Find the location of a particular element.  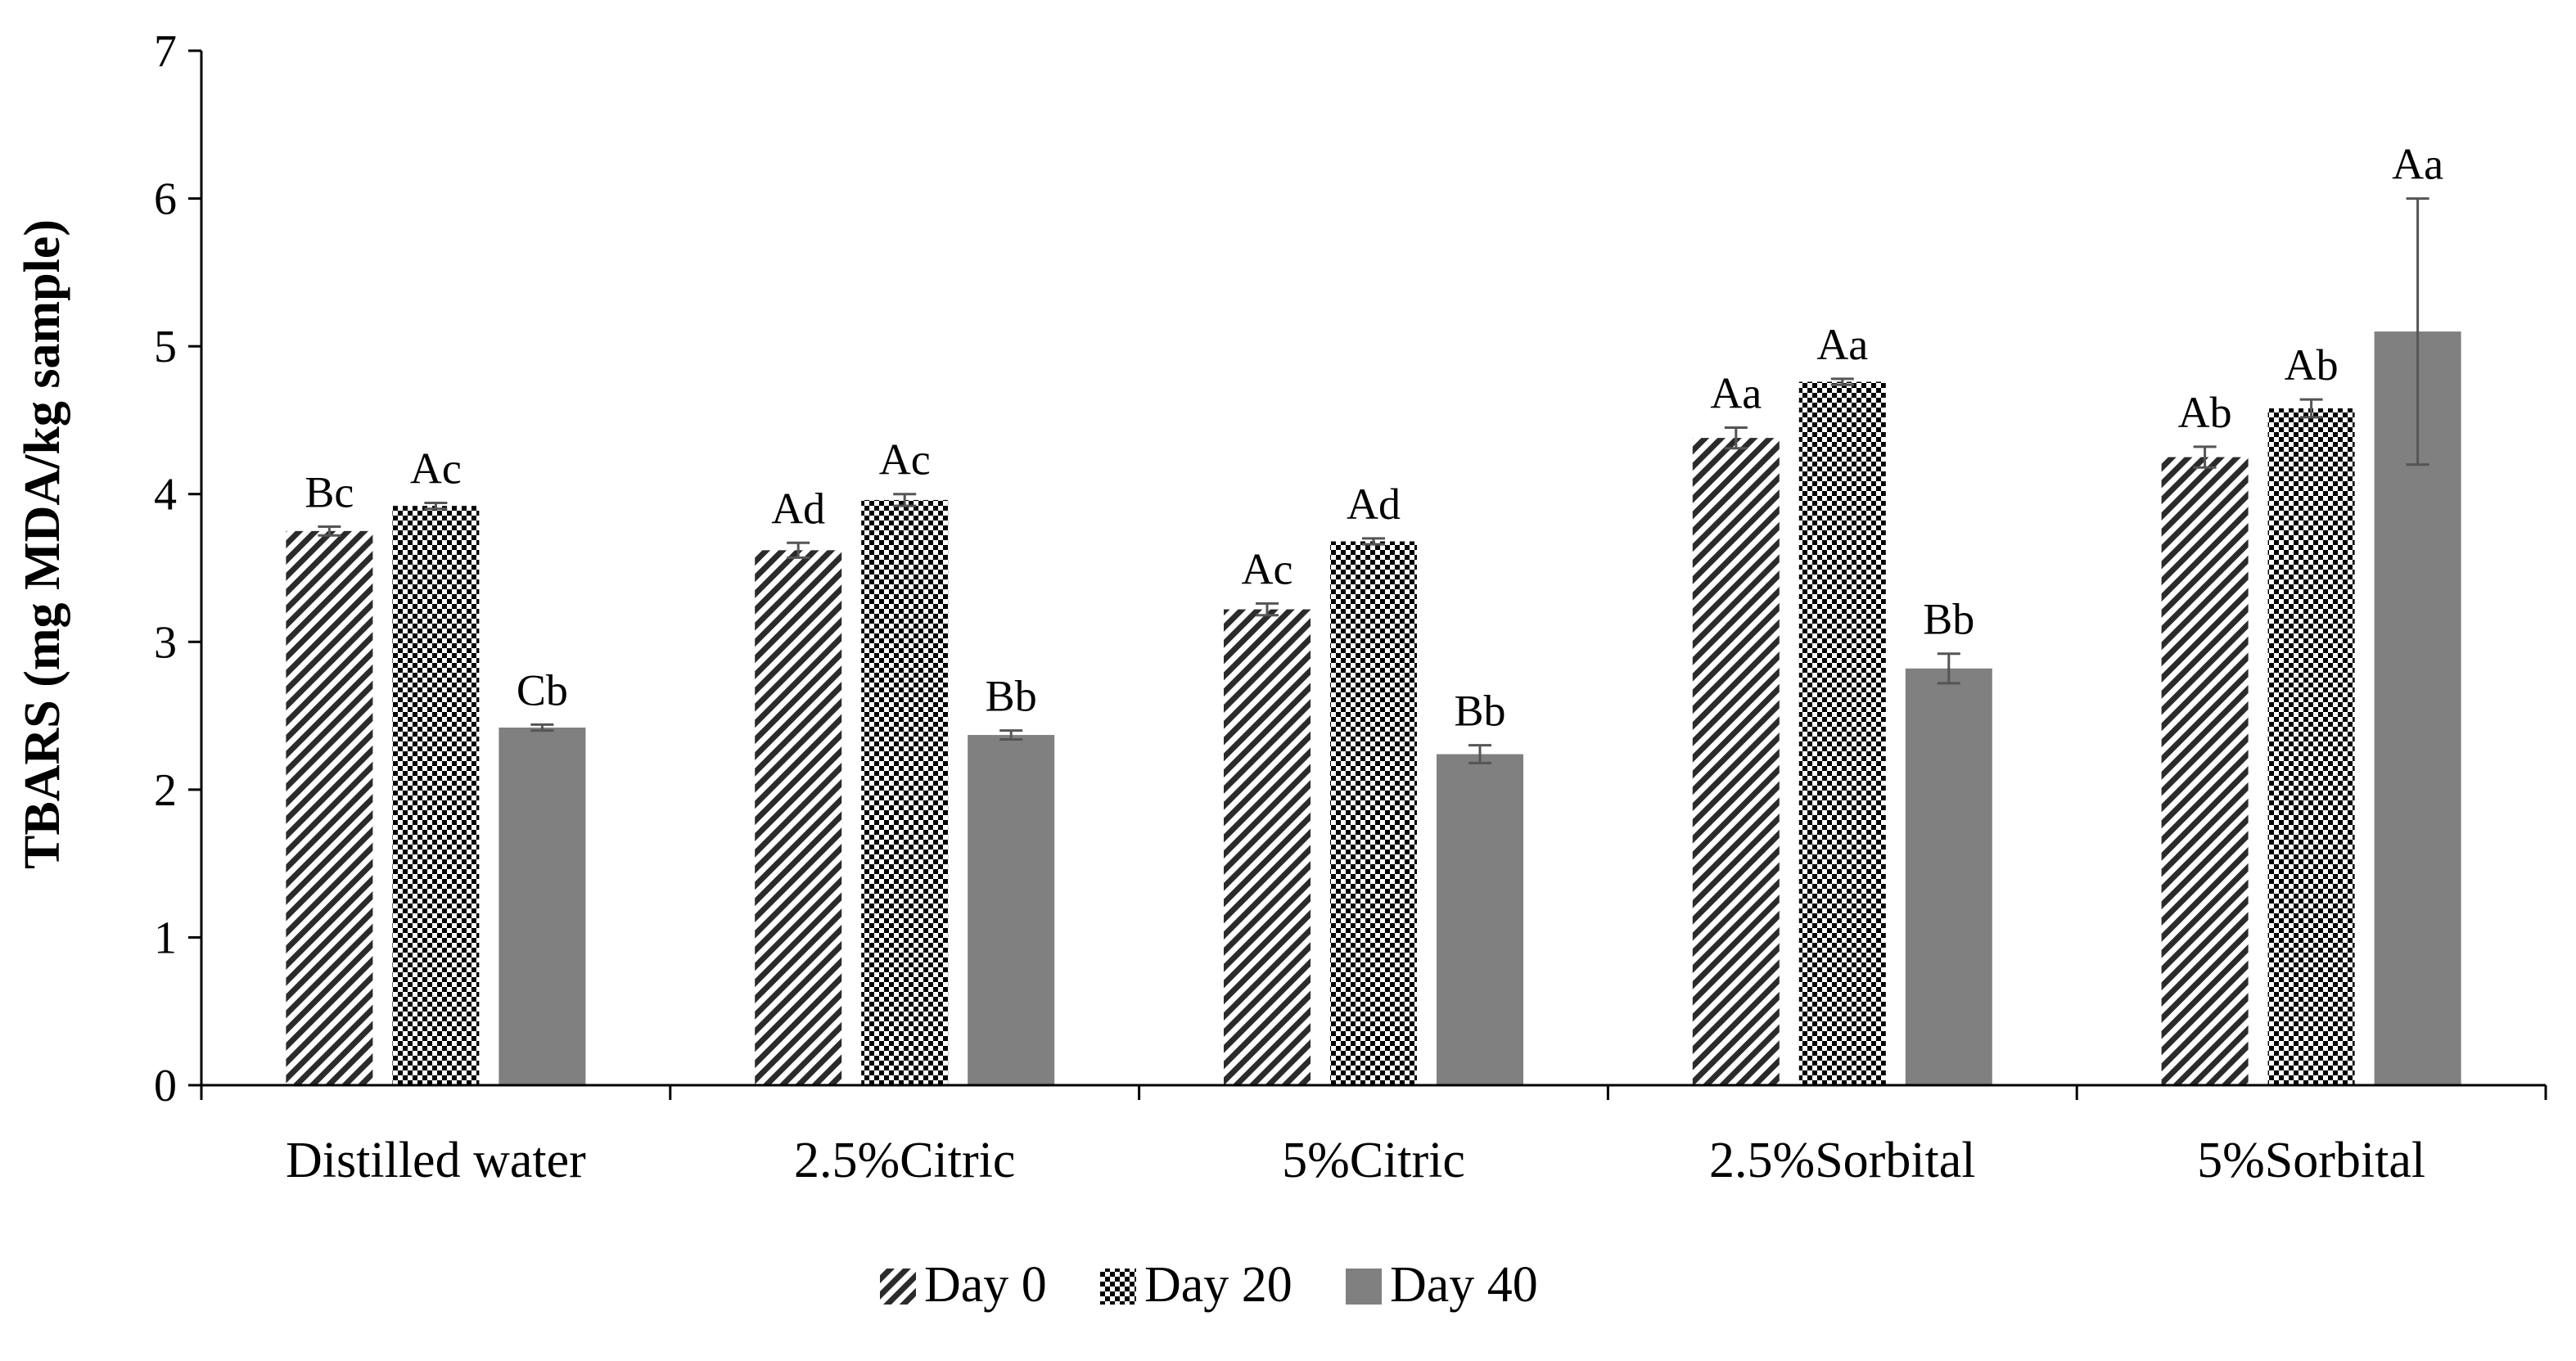

data-label-day-20-distilled-water: Ac is located at coordinates (436, 468).